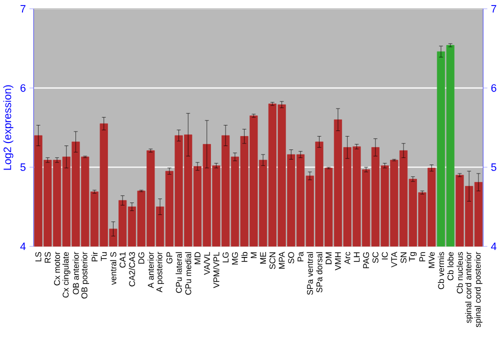 This screenshot has width=500, height=344. What do you see at coordinates (141, 258) in the screenshot?
I see `x-tick-label: DG` at bounding box center [141, 258].